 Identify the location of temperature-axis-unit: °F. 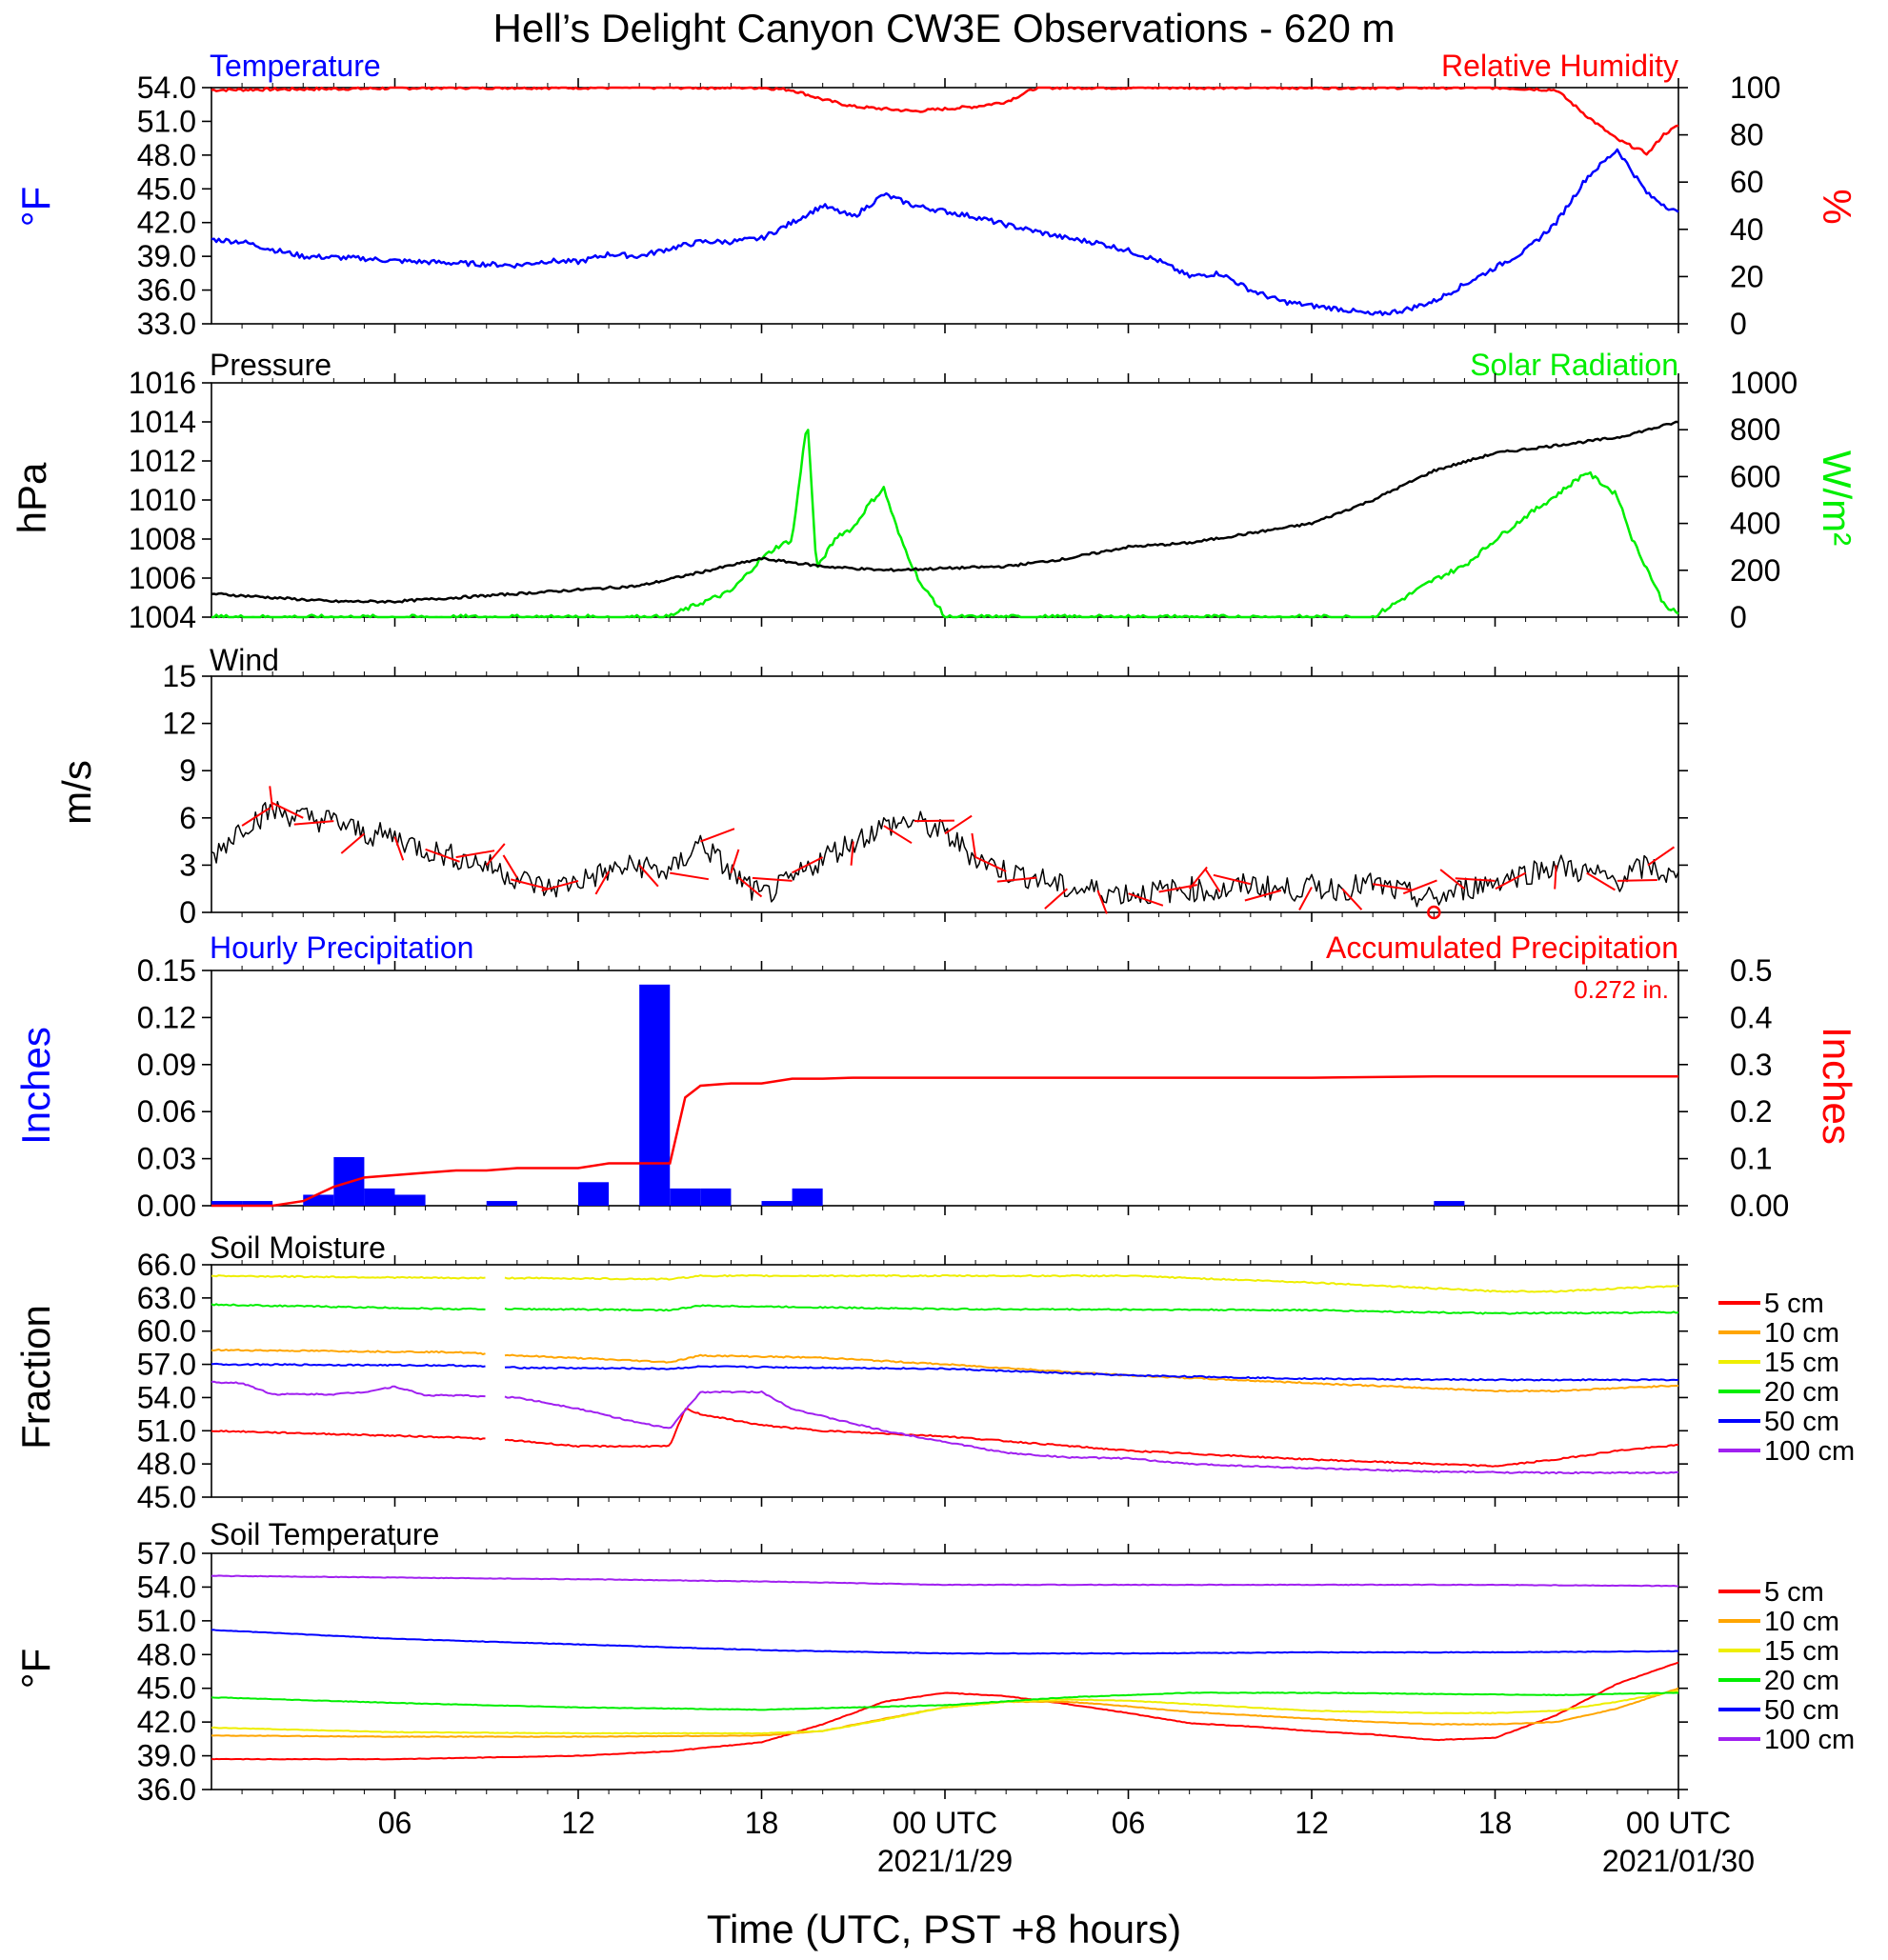
(35, 207).